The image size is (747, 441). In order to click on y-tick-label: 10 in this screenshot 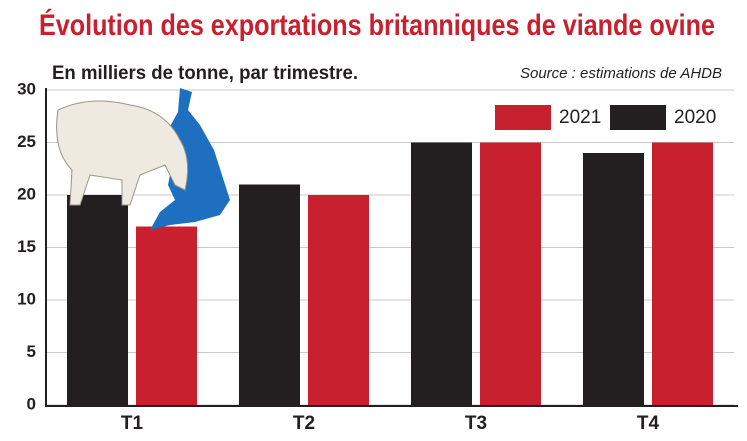, I will do `click(26, 298)`.